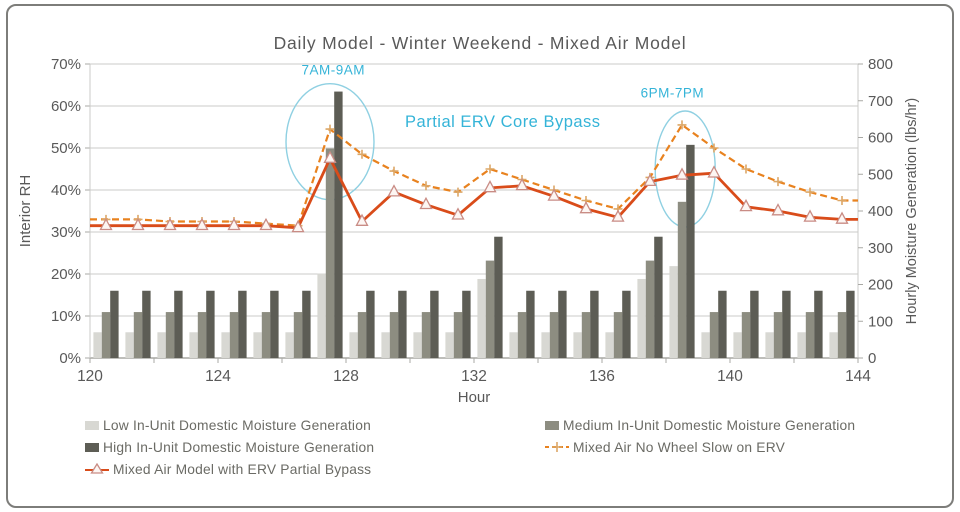 The image size is (960, 512). Describe the element at coordinates (602, 376) in the screenshot. I see `x-axis-tick-label: 136` at that location.